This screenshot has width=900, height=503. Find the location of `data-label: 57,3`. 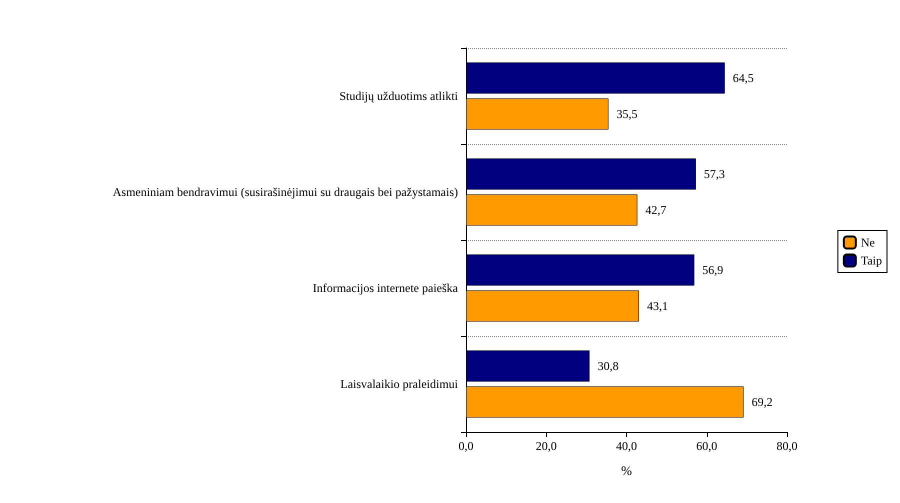

data-label: 57,3 is located at coordinates (714, 174).